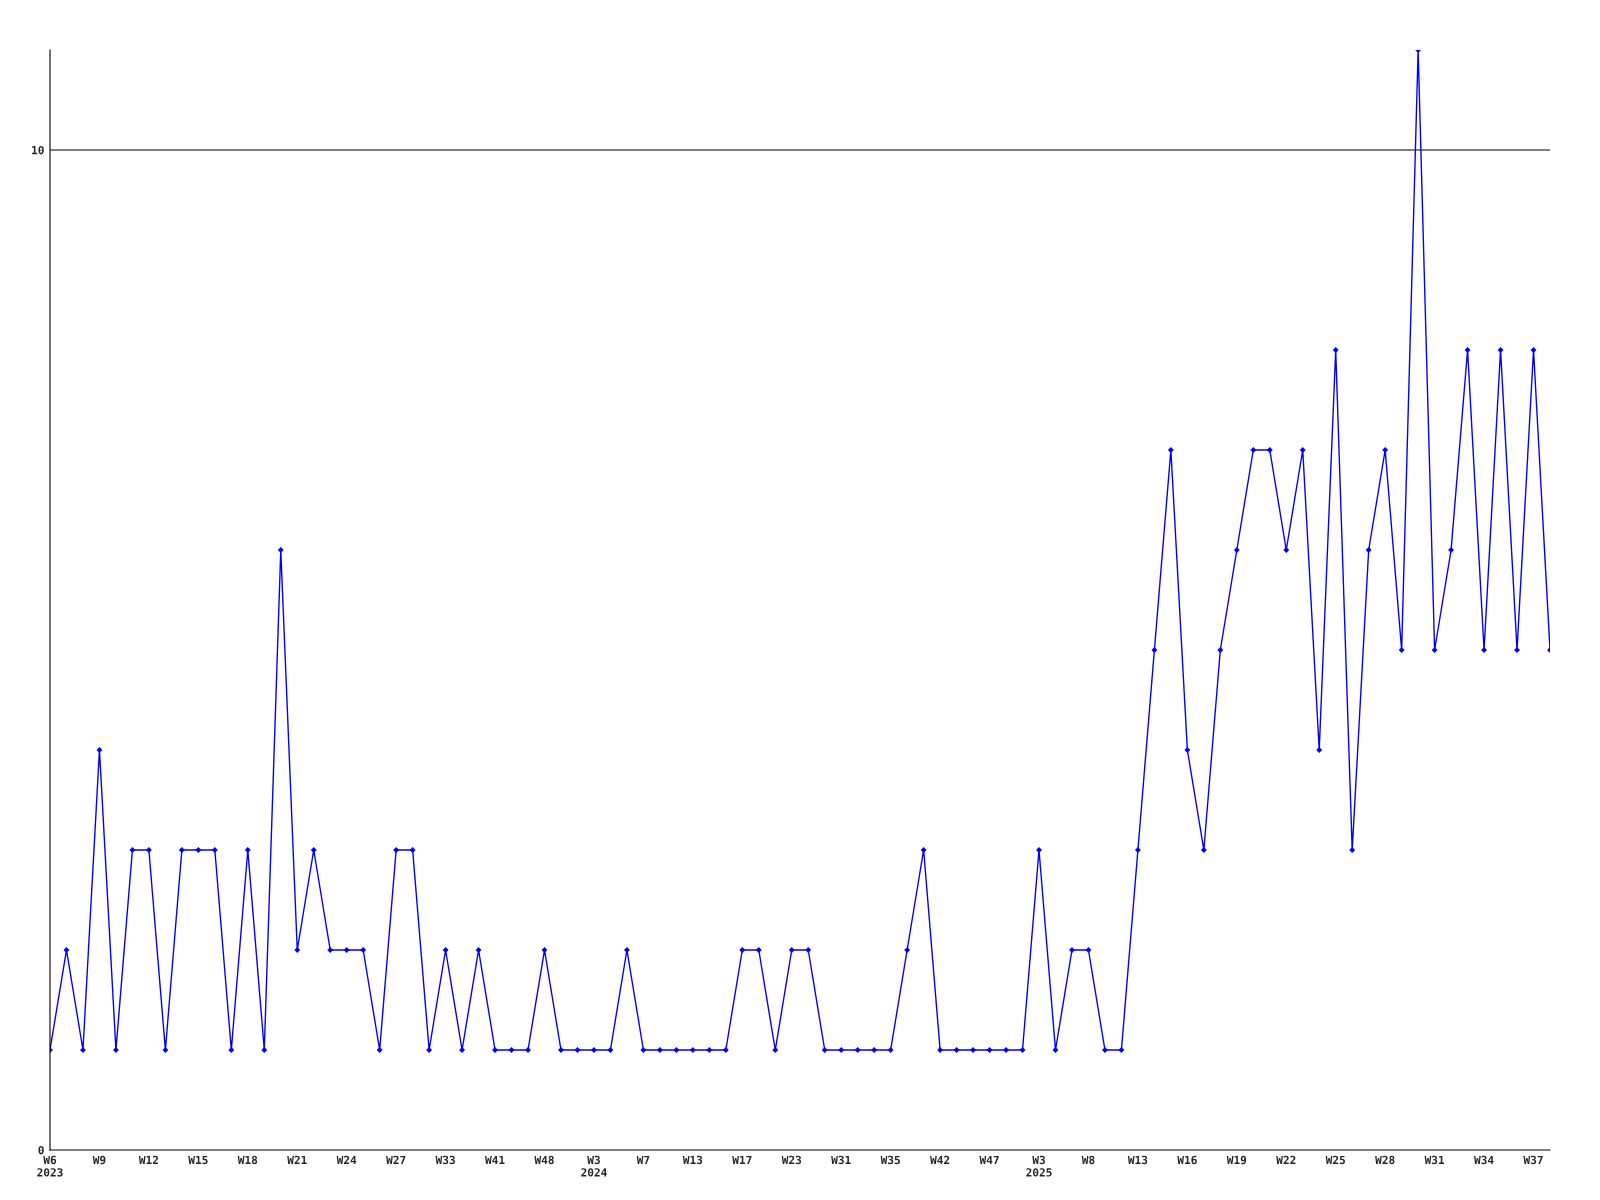 This screenshot has width=1600, height=1200. Describe the element at coordinates (1385, 1160) in the screenshot. I see `x-tick-label: W28` at that location.